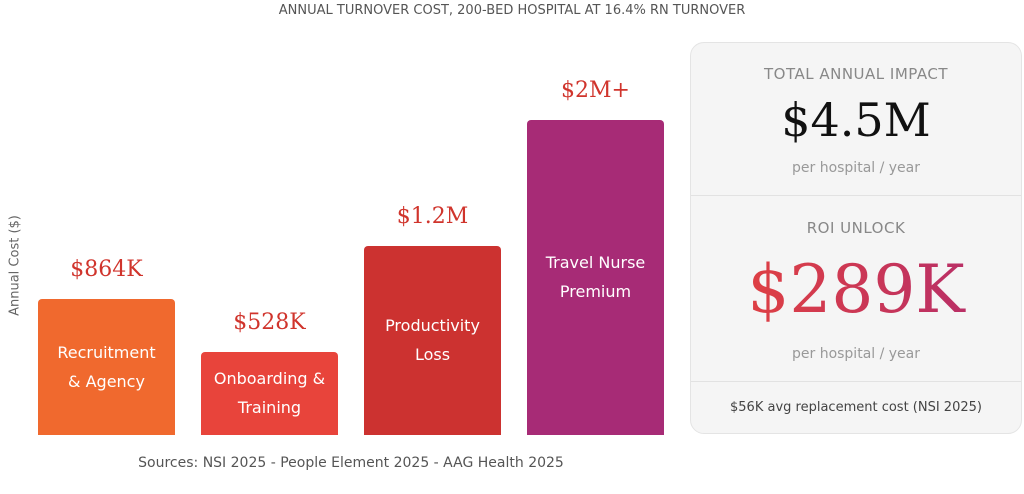  I want to click on panel-footer: $56K avg replacement cost (NSI 2025), so click(856, 407).